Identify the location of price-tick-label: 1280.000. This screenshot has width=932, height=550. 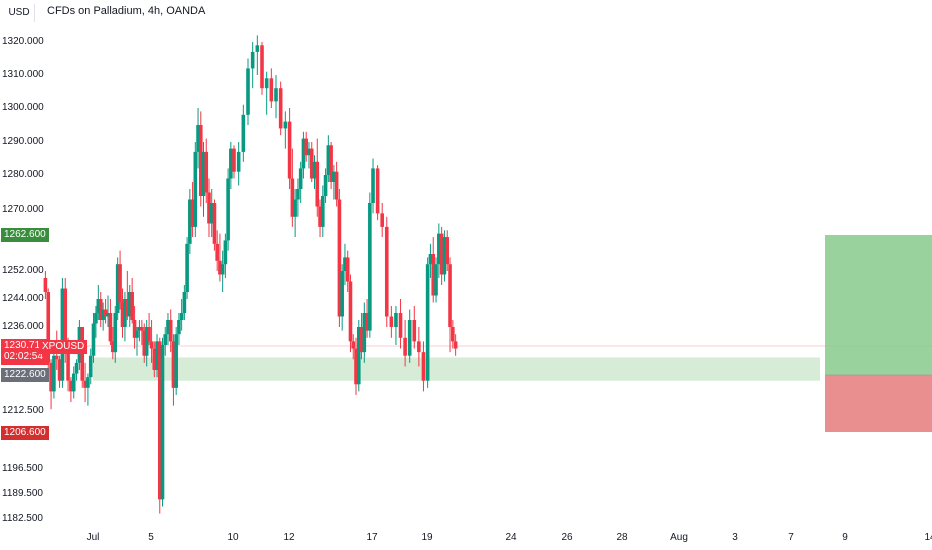
(23, 174).